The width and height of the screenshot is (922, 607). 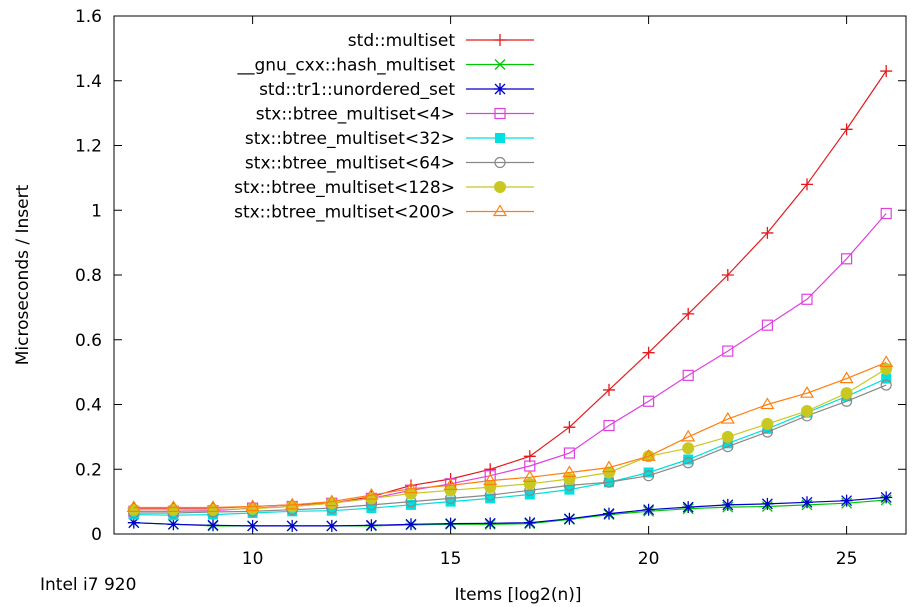 What do you see at coordinates (518, 595) in the screenshot?
I see `x-axis-label: Items [log2(n)]` at bounding box center [518, 595].